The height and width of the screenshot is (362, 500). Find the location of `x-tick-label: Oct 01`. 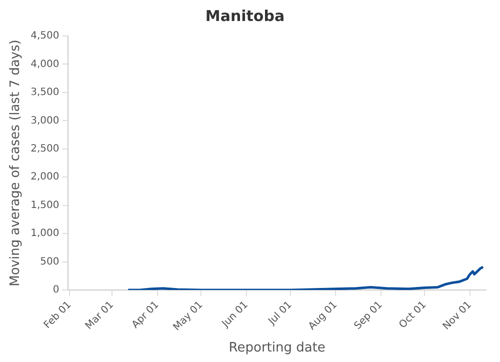

x-tick-label: Oct 01 is located at coordinates (413, 315).